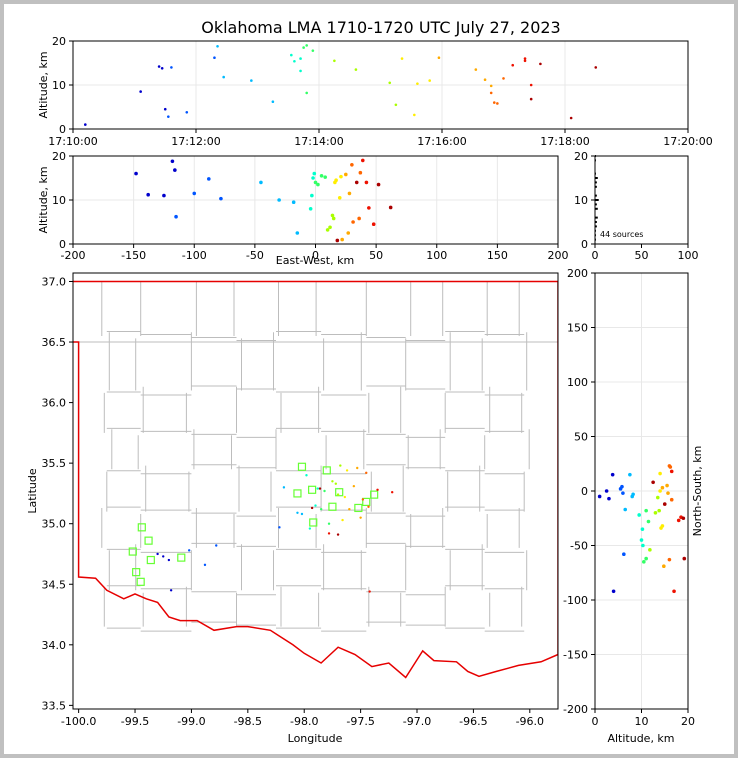  Describe the element at coordinates (473, 721) in the screenshot. I see `longitude-tick-label: -96.5` at that location.